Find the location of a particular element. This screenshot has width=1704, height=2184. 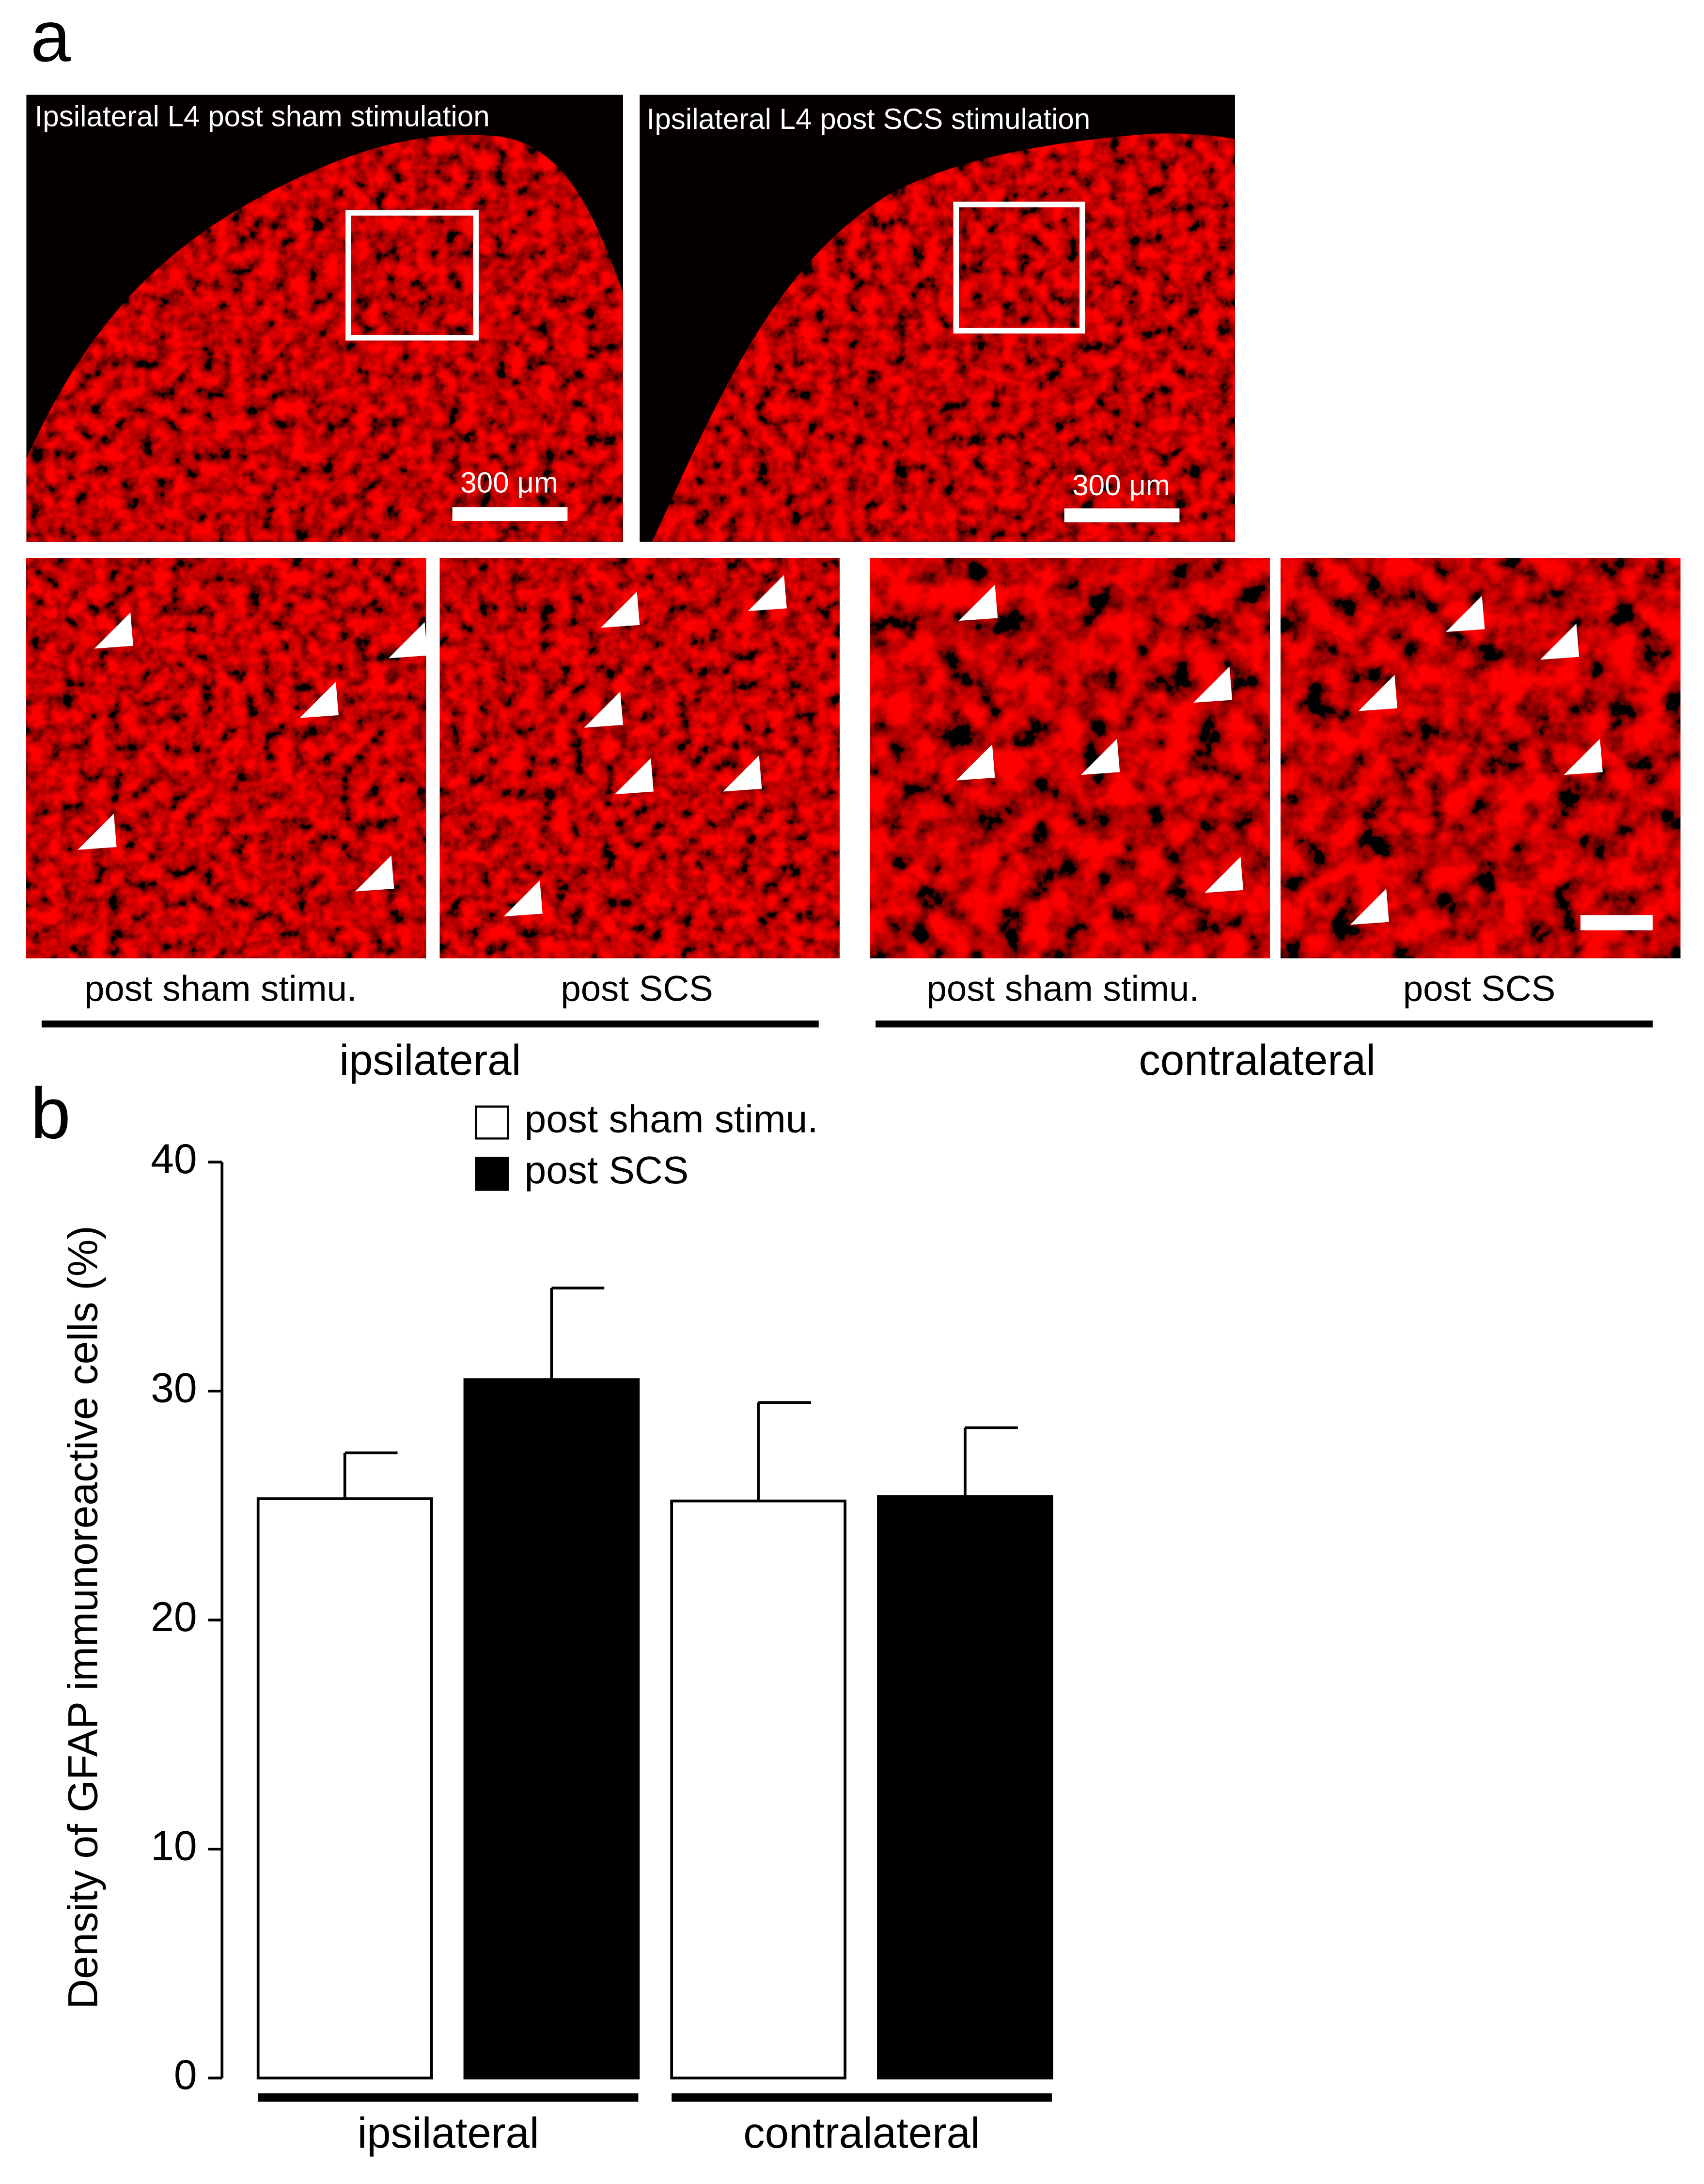

panel-label: b is located at coordinates (51, 1113).